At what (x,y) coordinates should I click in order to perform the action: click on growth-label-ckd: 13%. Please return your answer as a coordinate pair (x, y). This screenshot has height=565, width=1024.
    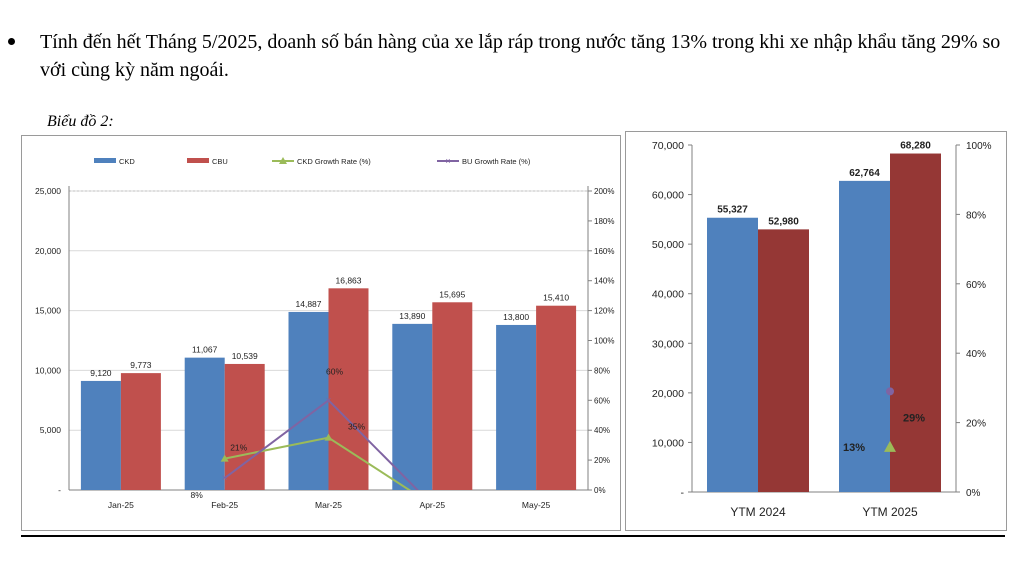
    Looking at the image, I should click on (854, 448).